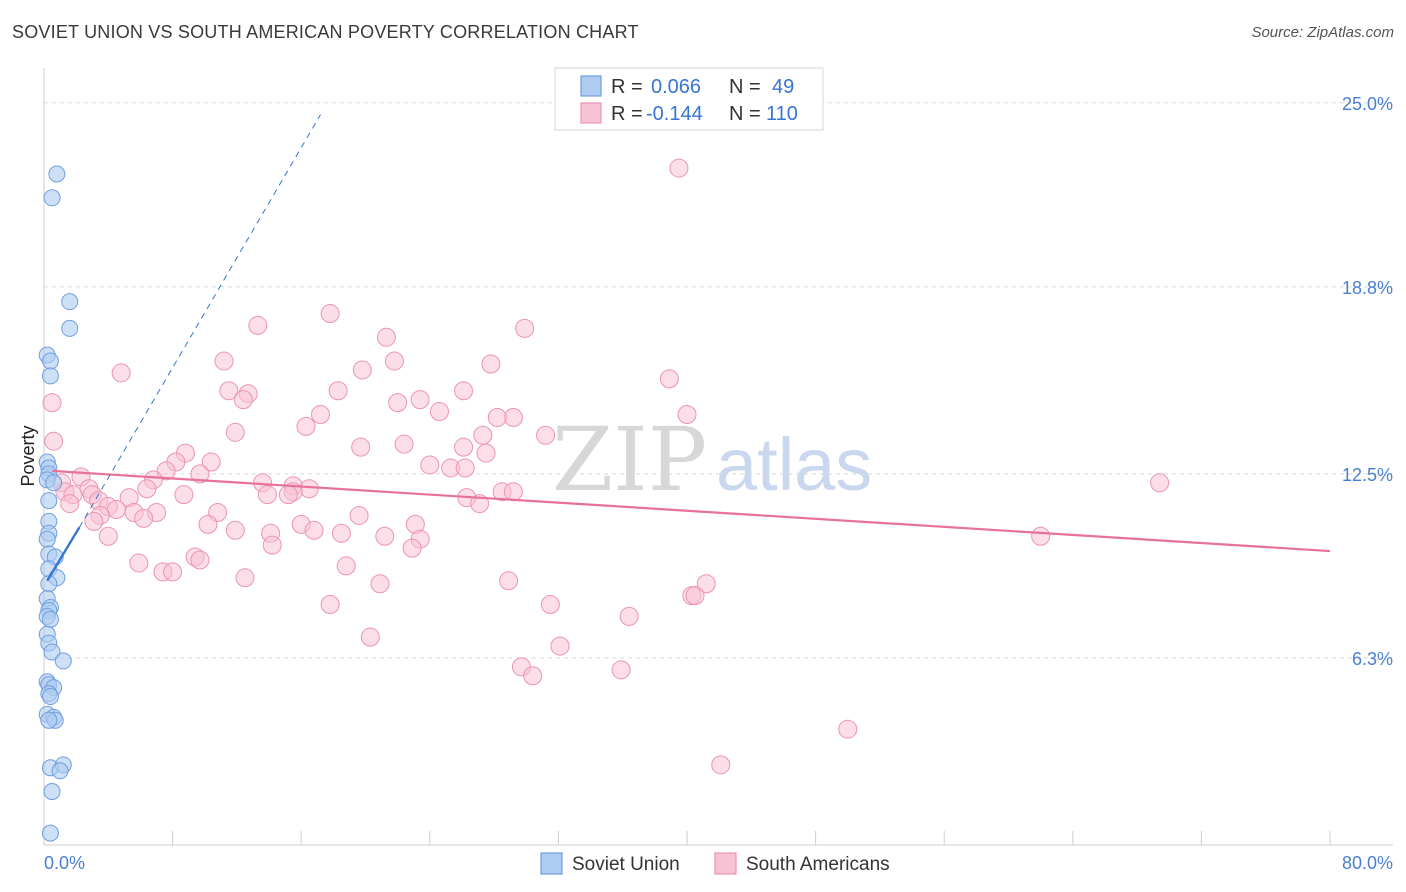  Describe the element at coordinates (626, 864) in the screenshot. I see `bottom-legend-label-soviet-union: Soviet Union` at that location.